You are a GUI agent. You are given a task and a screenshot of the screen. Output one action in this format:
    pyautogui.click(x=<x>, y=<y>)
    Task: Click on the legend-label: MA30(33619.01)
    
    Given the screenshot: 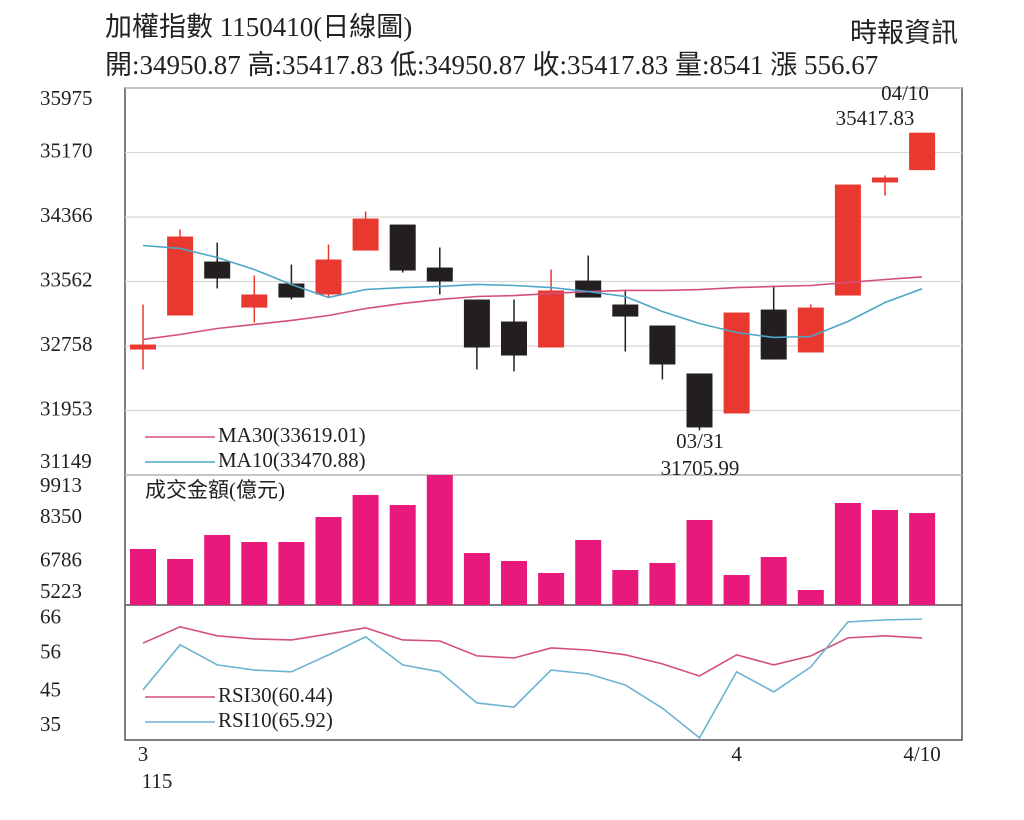 What is the action you would take?
    pyautogui.click(x=292, y=435)
    